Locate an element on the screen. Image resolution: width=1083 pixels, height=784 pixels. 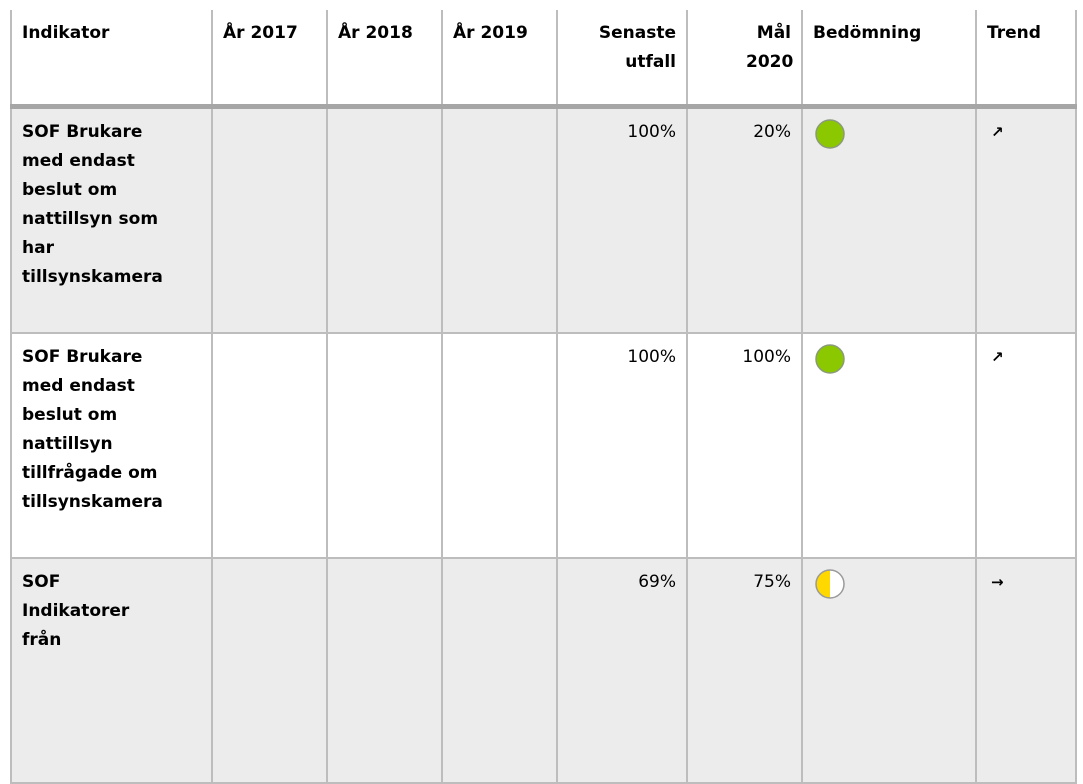
goal: 100% is located at coordinates (744, 446).